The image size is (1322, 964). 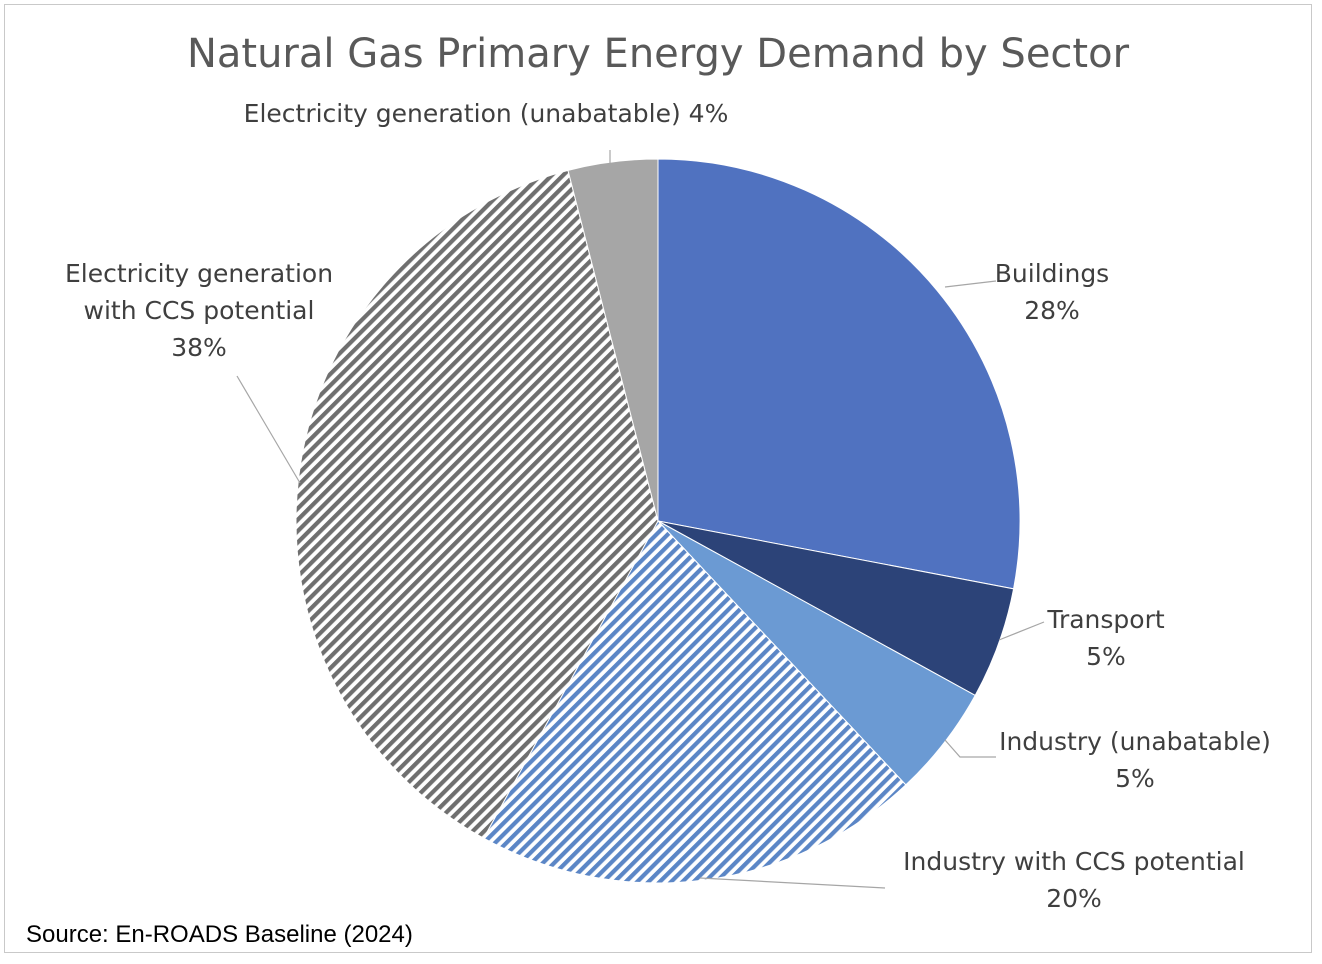 What do you see at coordinates (486, 113) in the screenshot?
I see `slice-label-electricity-generation-unabatable: Electricity generation (unabatable) 4%` at bounding box center [486, 113].